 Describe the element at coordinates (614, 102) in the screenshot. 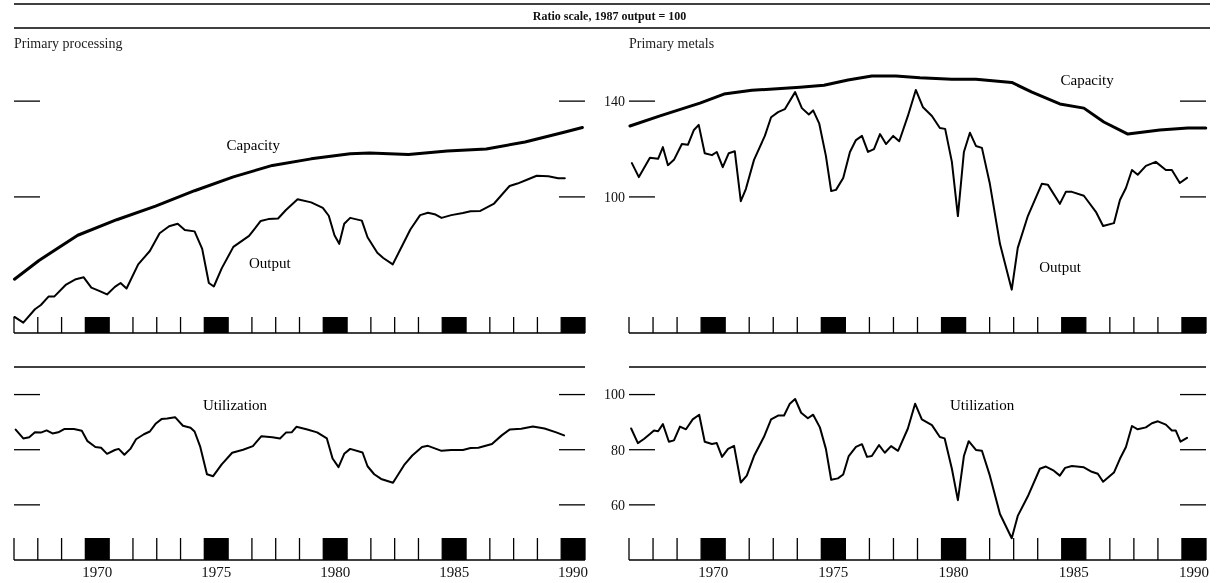

I see `y-tick-label: 140` at that location.